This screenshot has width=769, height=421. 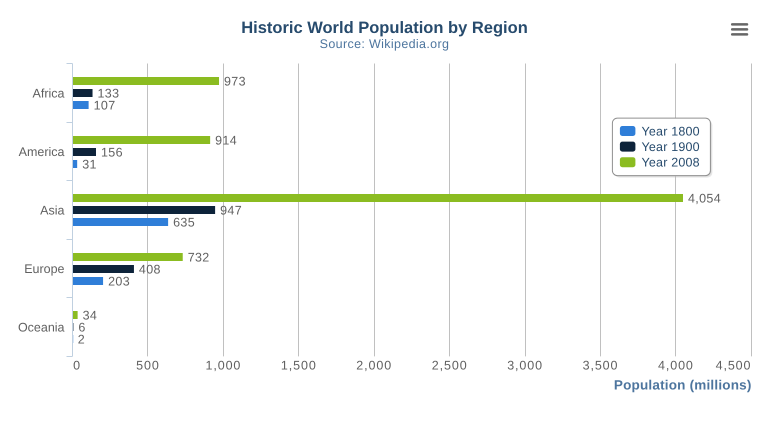 I want to click on svg-text: 2, so click(x=81, y=340).